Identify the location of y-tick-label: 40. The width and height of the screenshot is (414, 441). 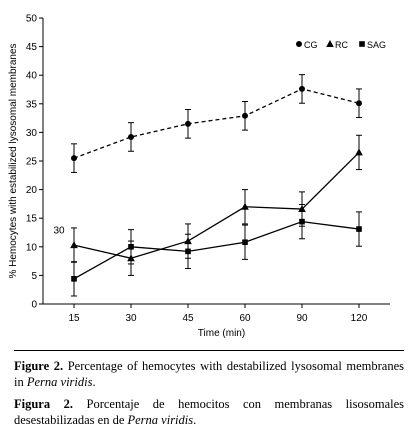
(32, 76).